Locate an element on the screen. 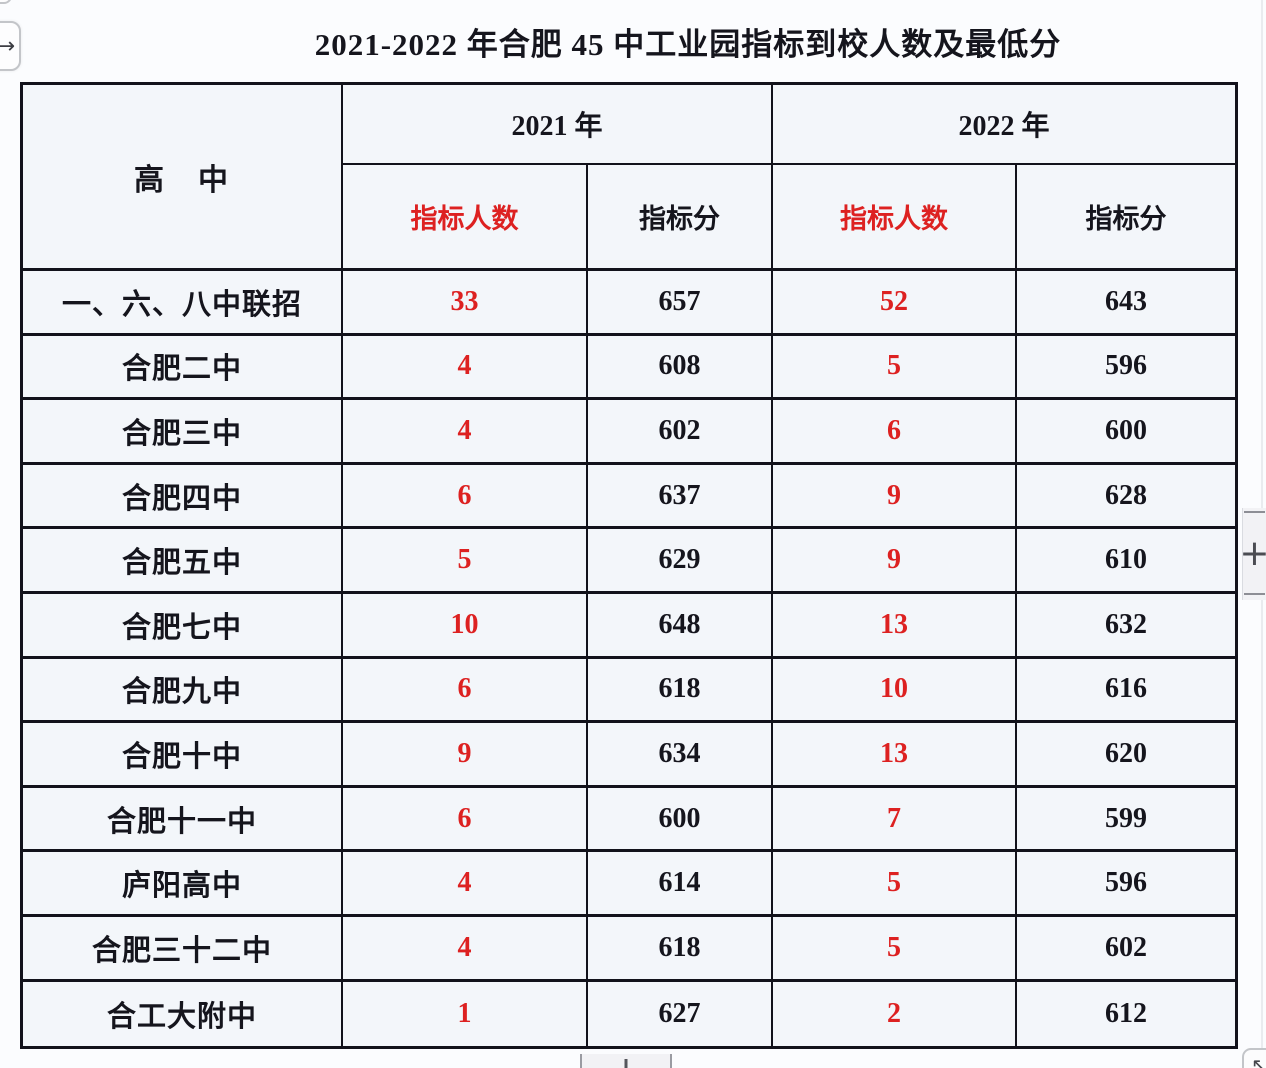 This screenshot has height=1068, width=1266. quota-count-2021-cell: 1 is located at coordinates (465, 1014).